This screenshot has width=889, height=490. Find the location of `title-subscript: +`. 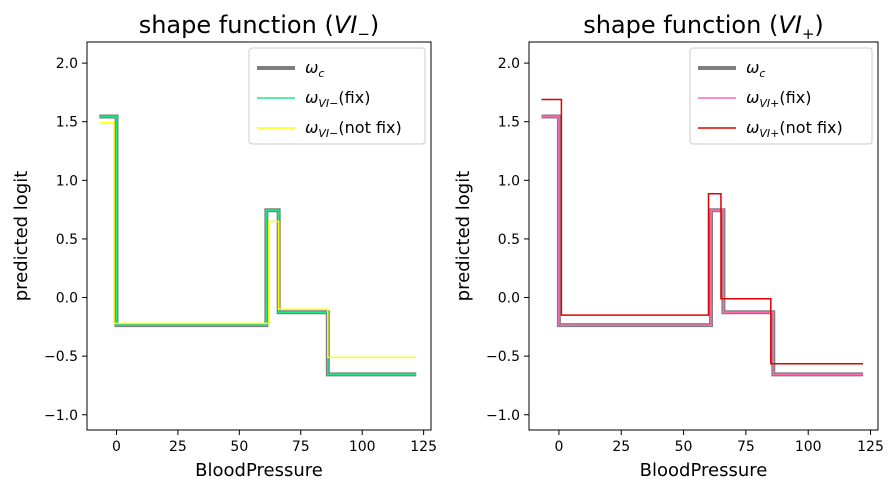

title-subscript: + is located at coordinates (808, 34).